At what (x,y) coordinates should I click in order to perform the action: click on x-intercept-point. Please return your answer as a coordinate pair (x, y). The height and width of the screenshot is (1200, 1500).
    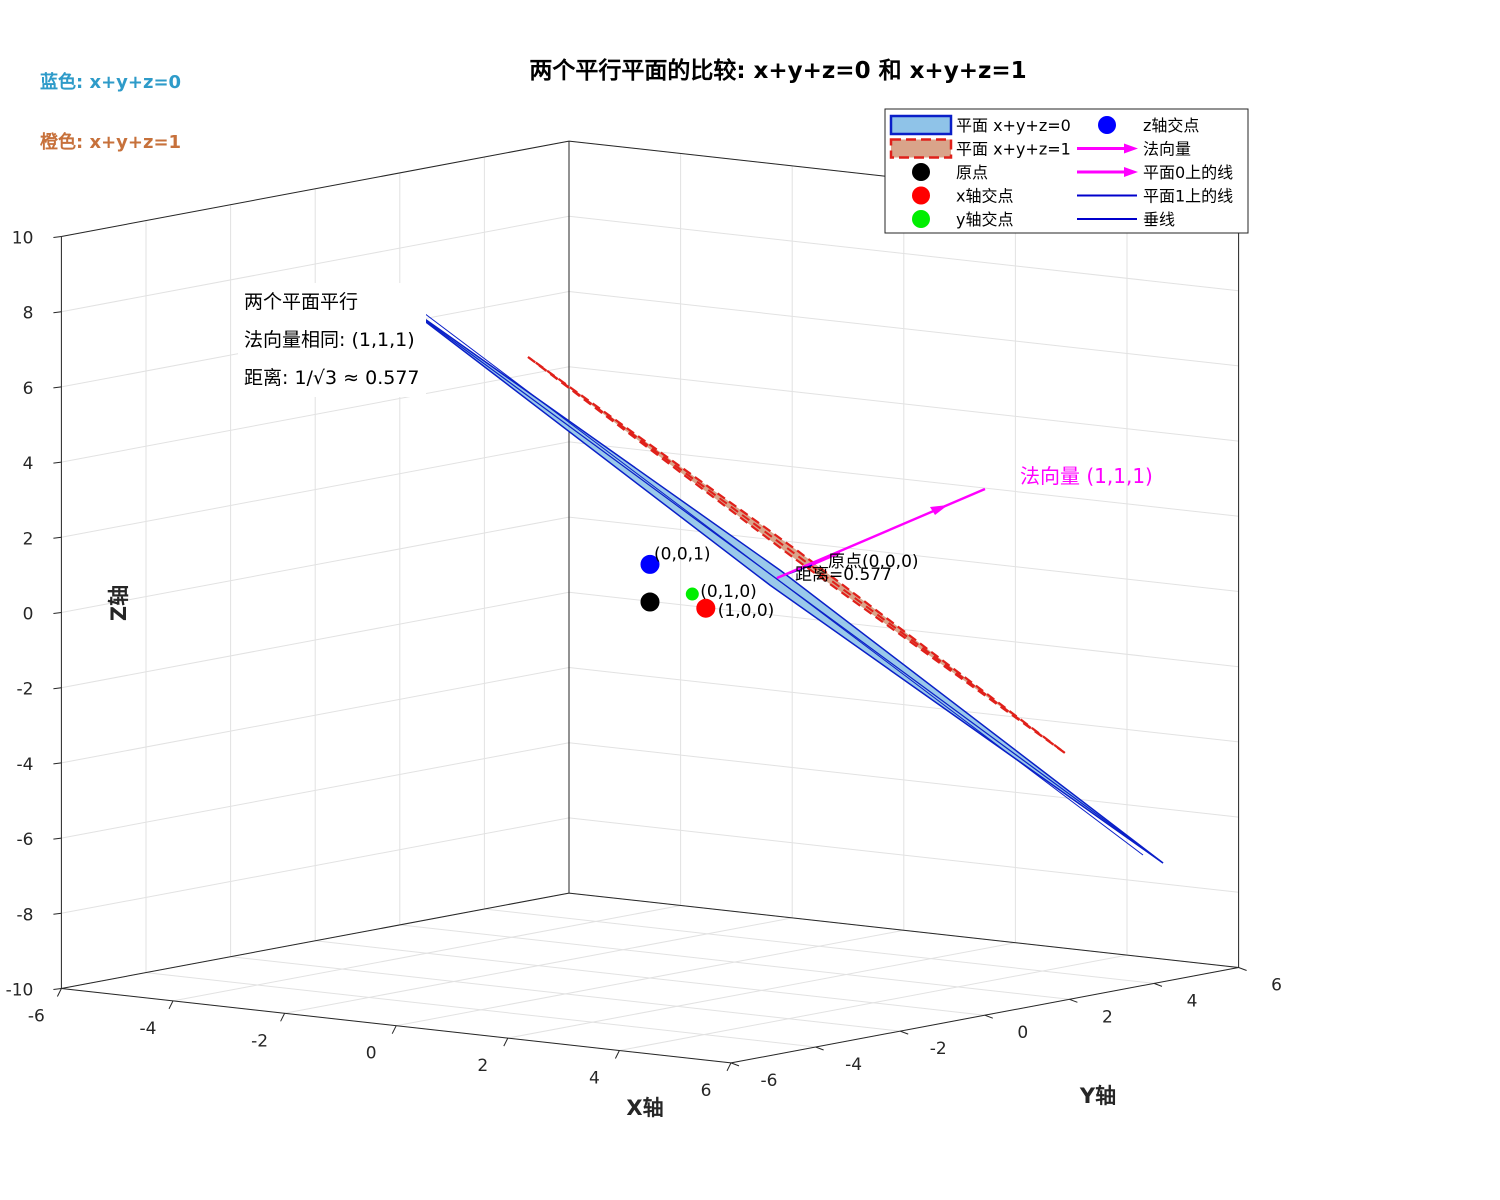
    Looking at the image, I should click on (706, 608).